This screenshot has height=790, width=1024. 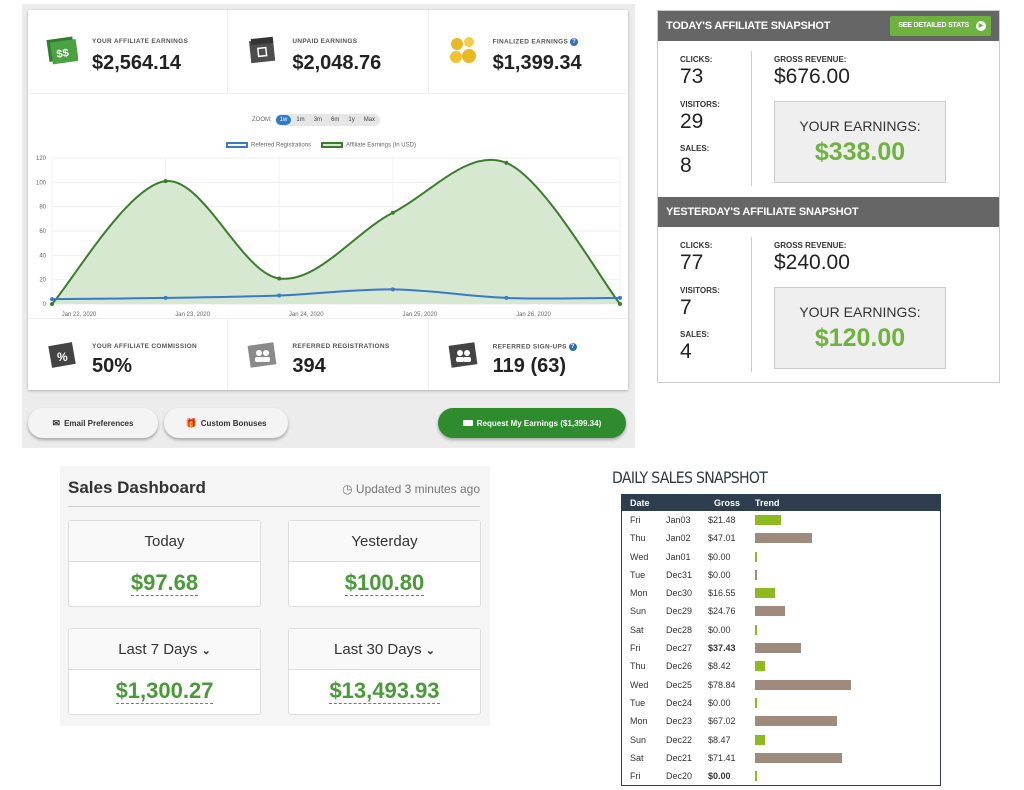 I want to click on request-earnings-button: Request My Earnings ($1,399.34), so click(x=532, y=423).